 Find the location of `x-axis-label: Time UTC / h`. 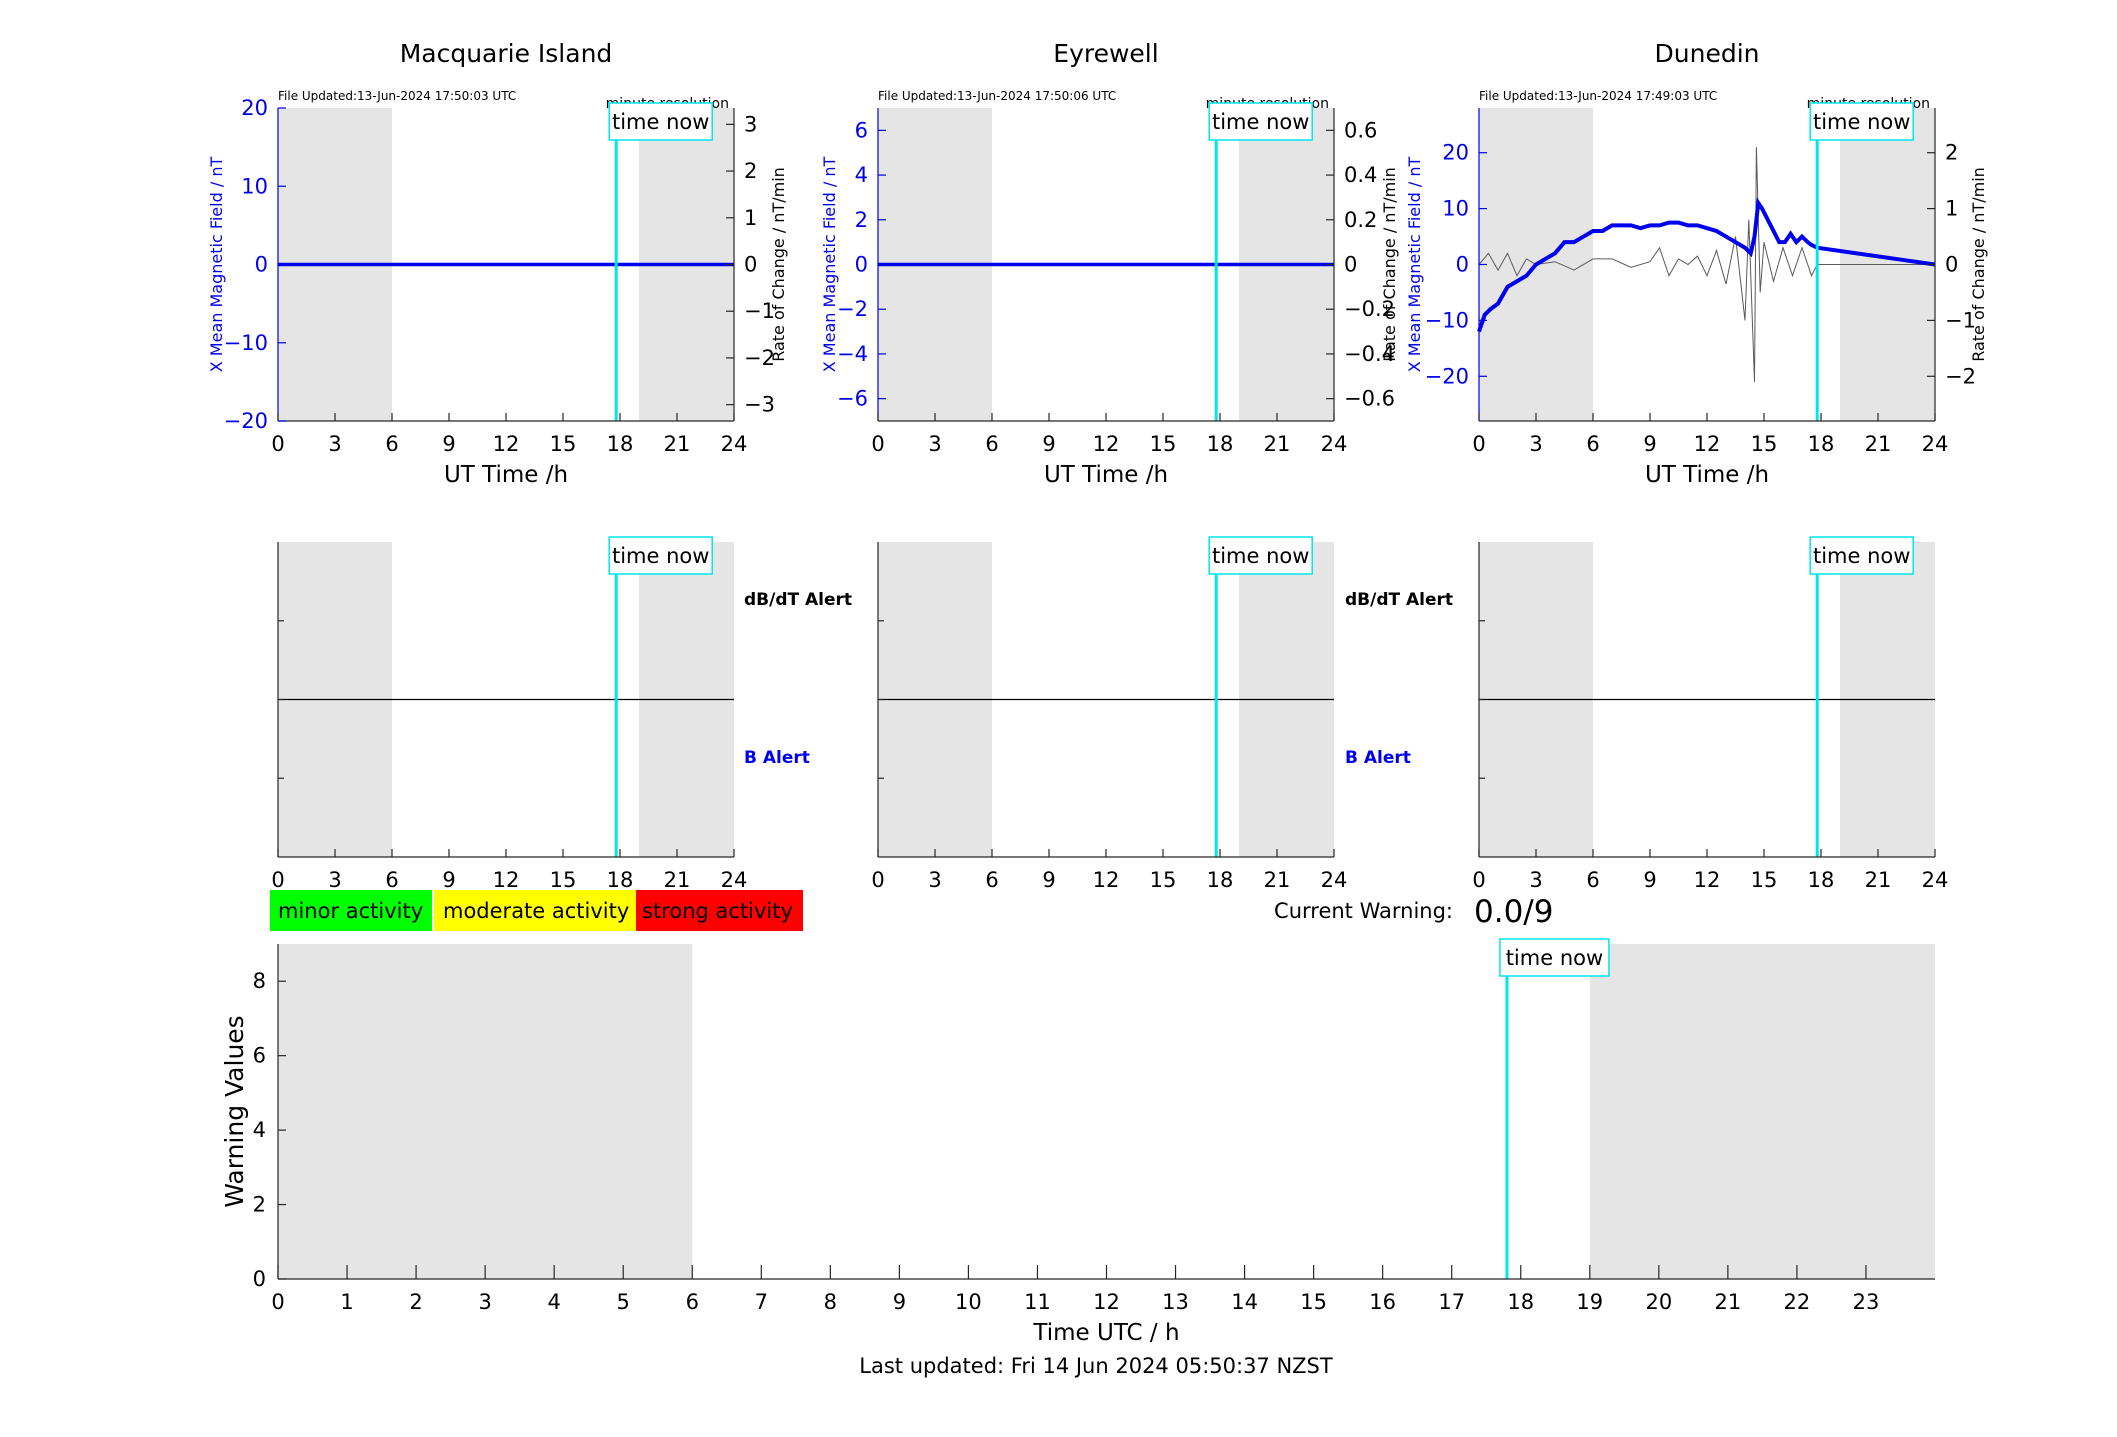

x-axis-label: Time UTC / h is located at coordinates (1105, 1333).